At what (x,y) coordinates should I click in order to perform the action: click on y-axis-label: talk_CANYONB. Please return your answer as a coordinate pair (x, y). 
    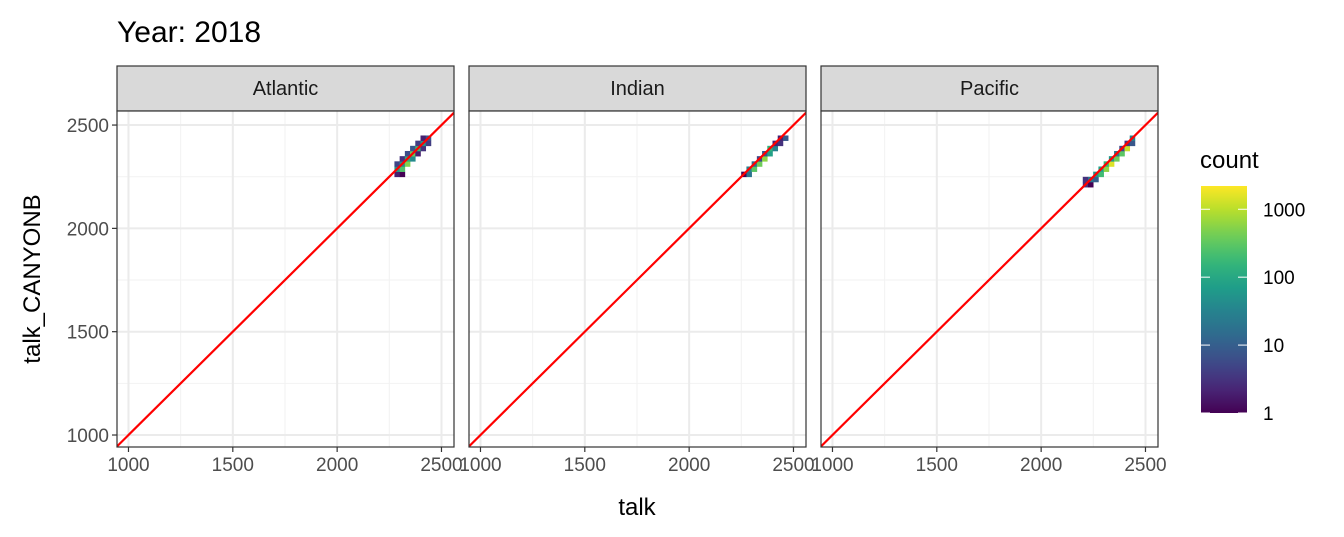
    Looking at the image, I should click on (32, 278).